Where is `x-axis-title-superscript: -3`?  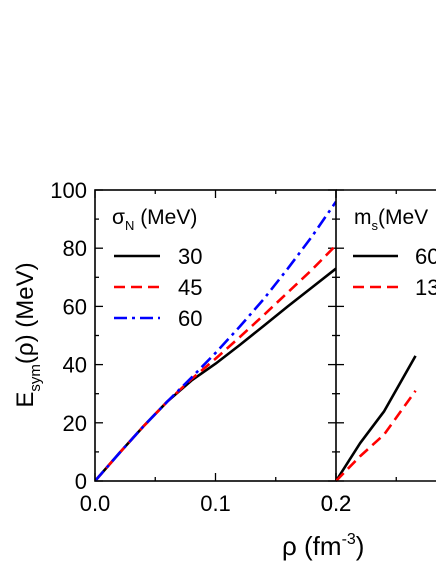
x-axis-title-superscript: -3 is located at coordinates (349, 539).